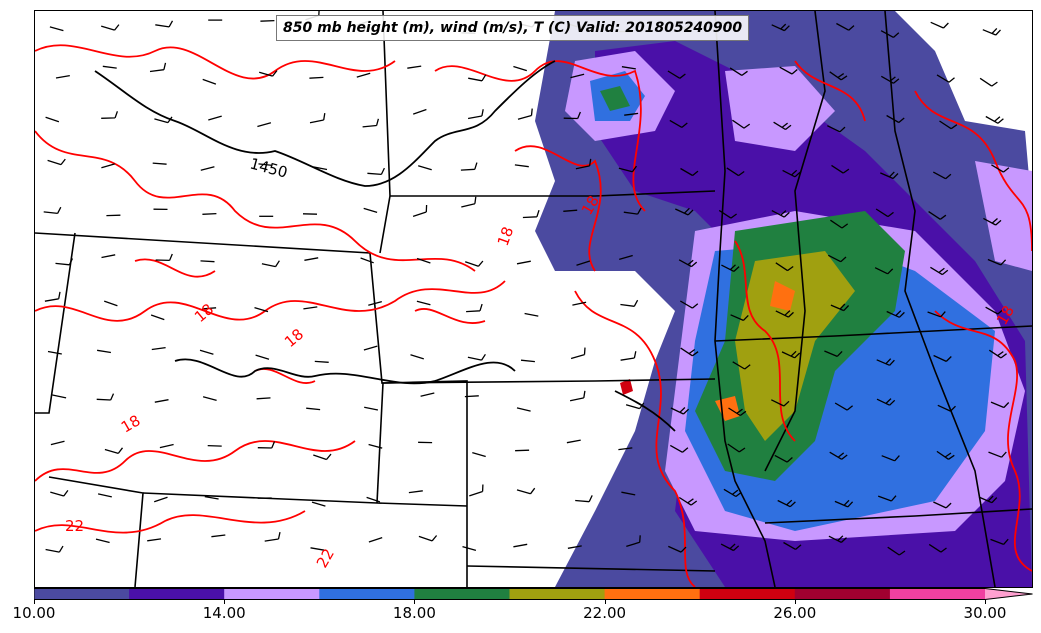  I want to click on colorbar-outline, so click(533, 594).